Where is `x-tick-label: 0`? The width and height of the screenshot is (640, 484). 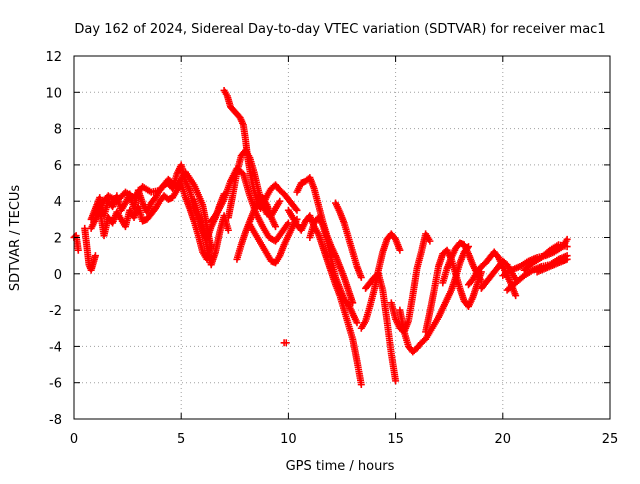 x-tick-label: 0 is located at coordinates (74, 439).